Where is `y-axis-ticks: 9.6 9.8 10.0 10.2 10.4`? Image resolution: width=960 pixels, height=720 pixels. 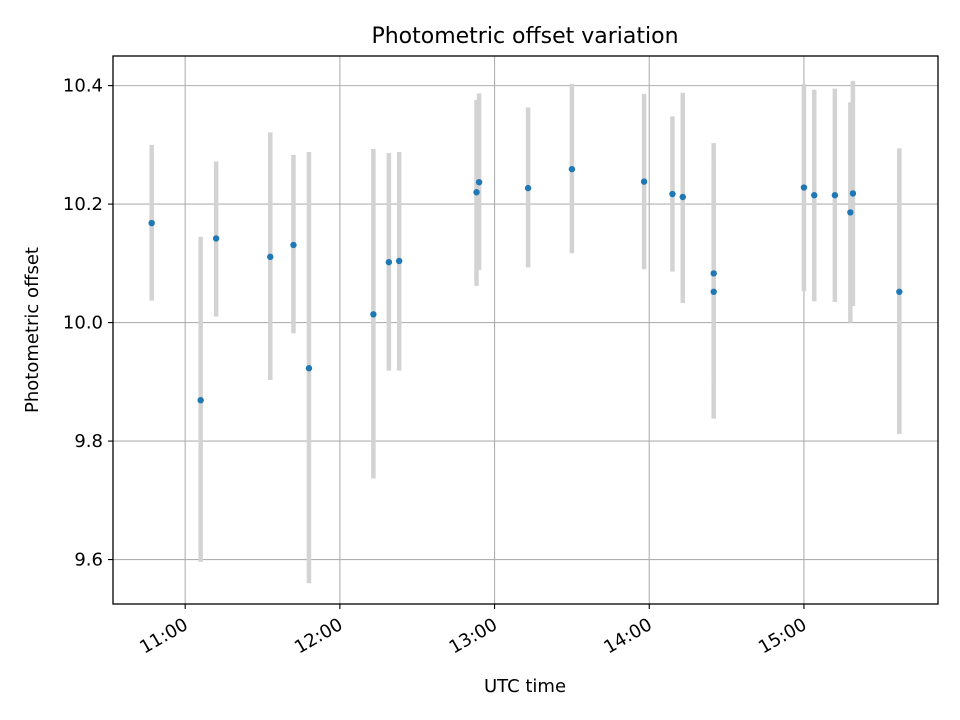 y-axis-ticks: 9.6 9.8 10.0 10.2 10.4 is located at coordinates (88, 323).